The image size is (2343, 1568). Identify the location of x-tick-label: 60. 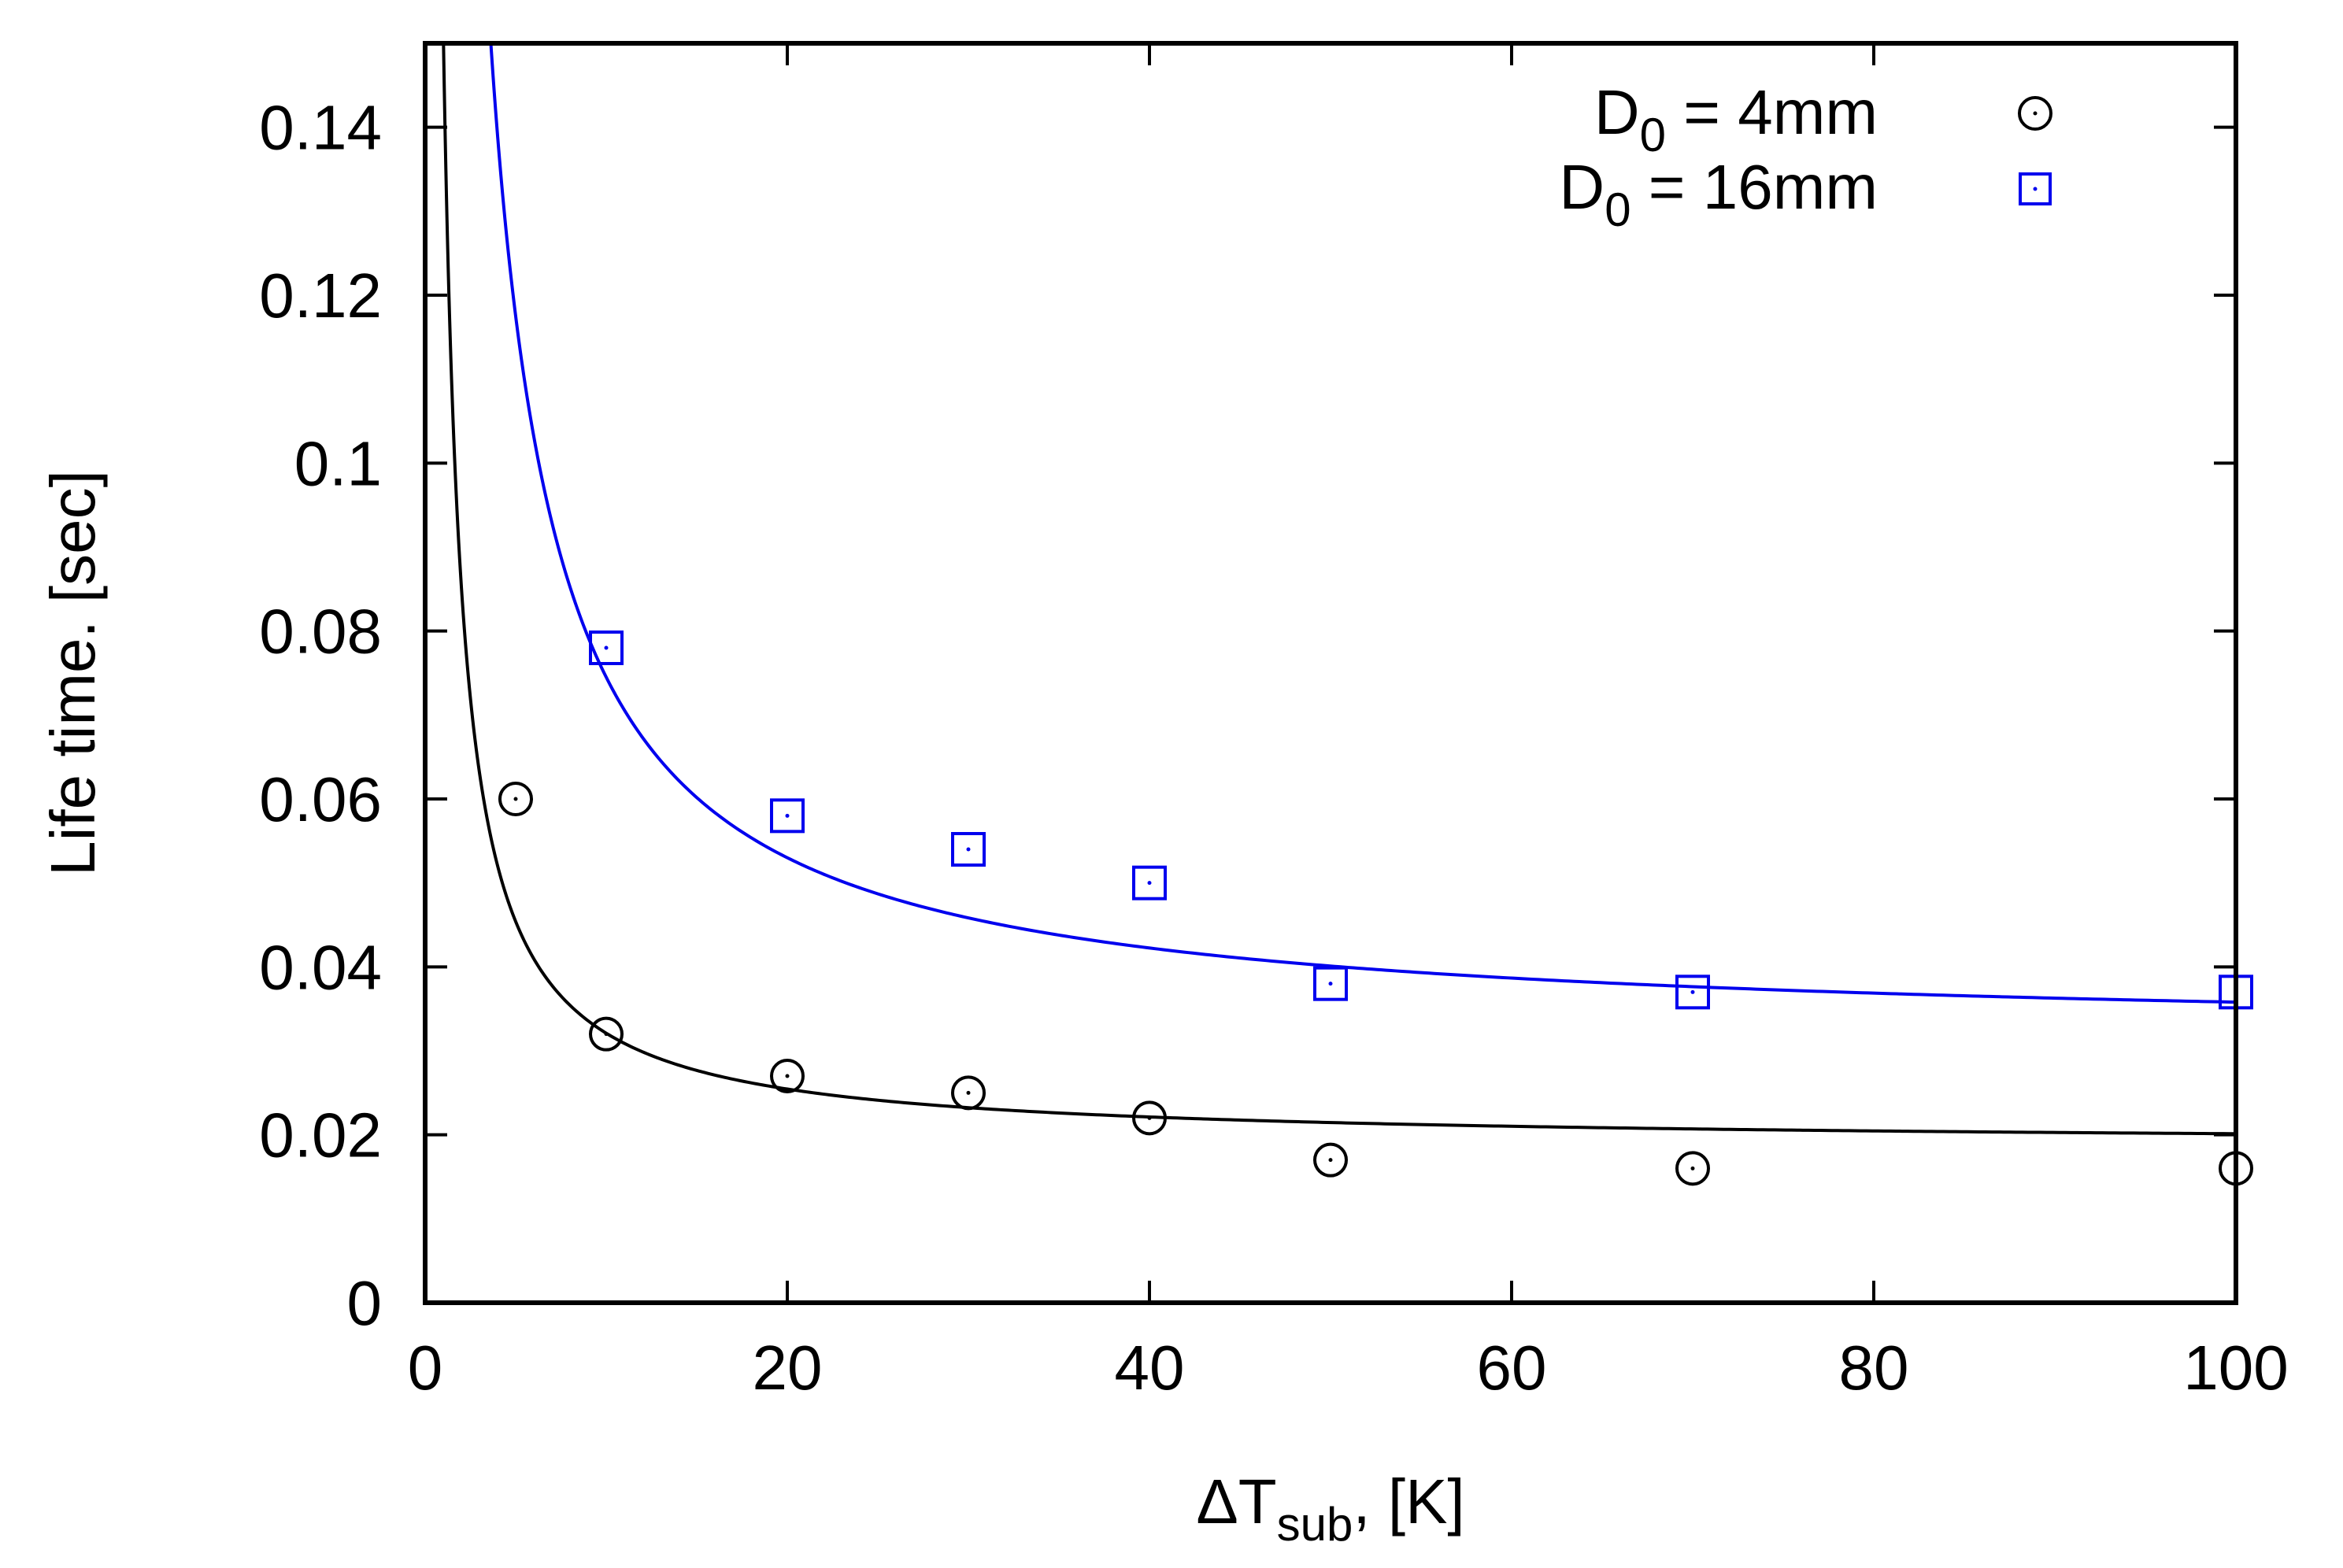
(1512, 1368).